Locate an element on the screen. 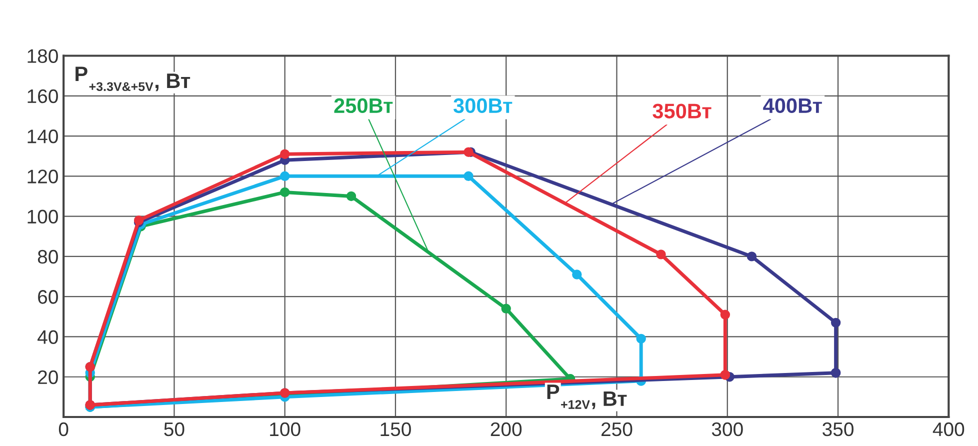 The width and height of the screenshot is (978, 446). x-tick-label: 200 is located at coordinates (506, 429).